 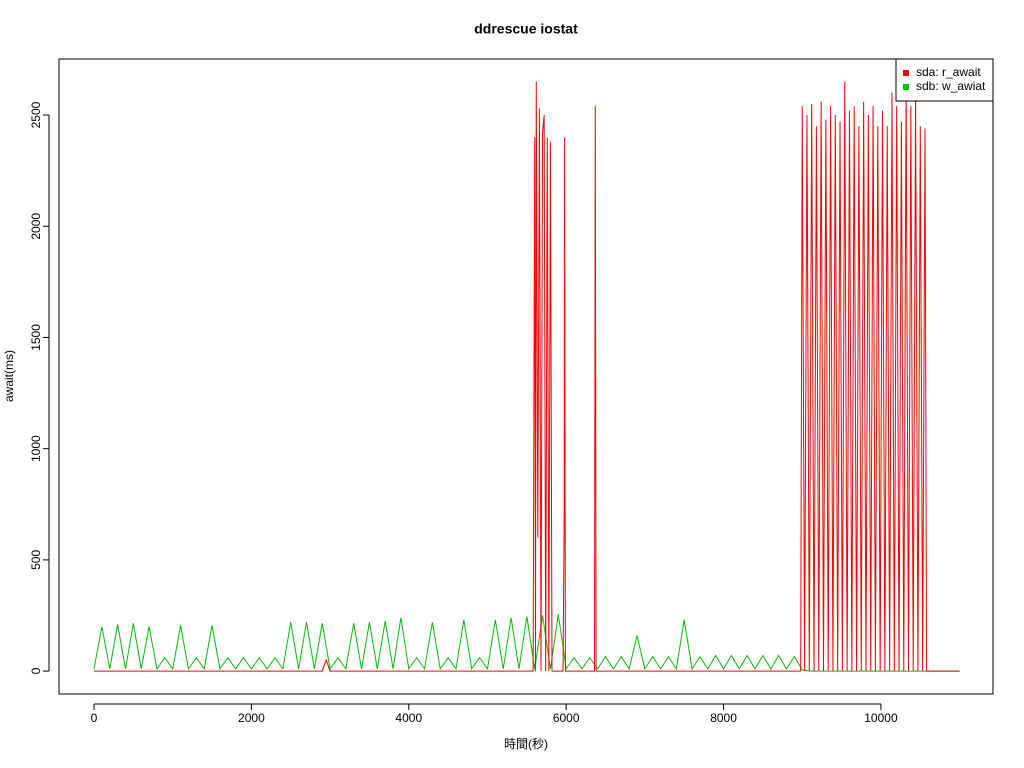 I want to click on data-line, so click(x=526, y=643).